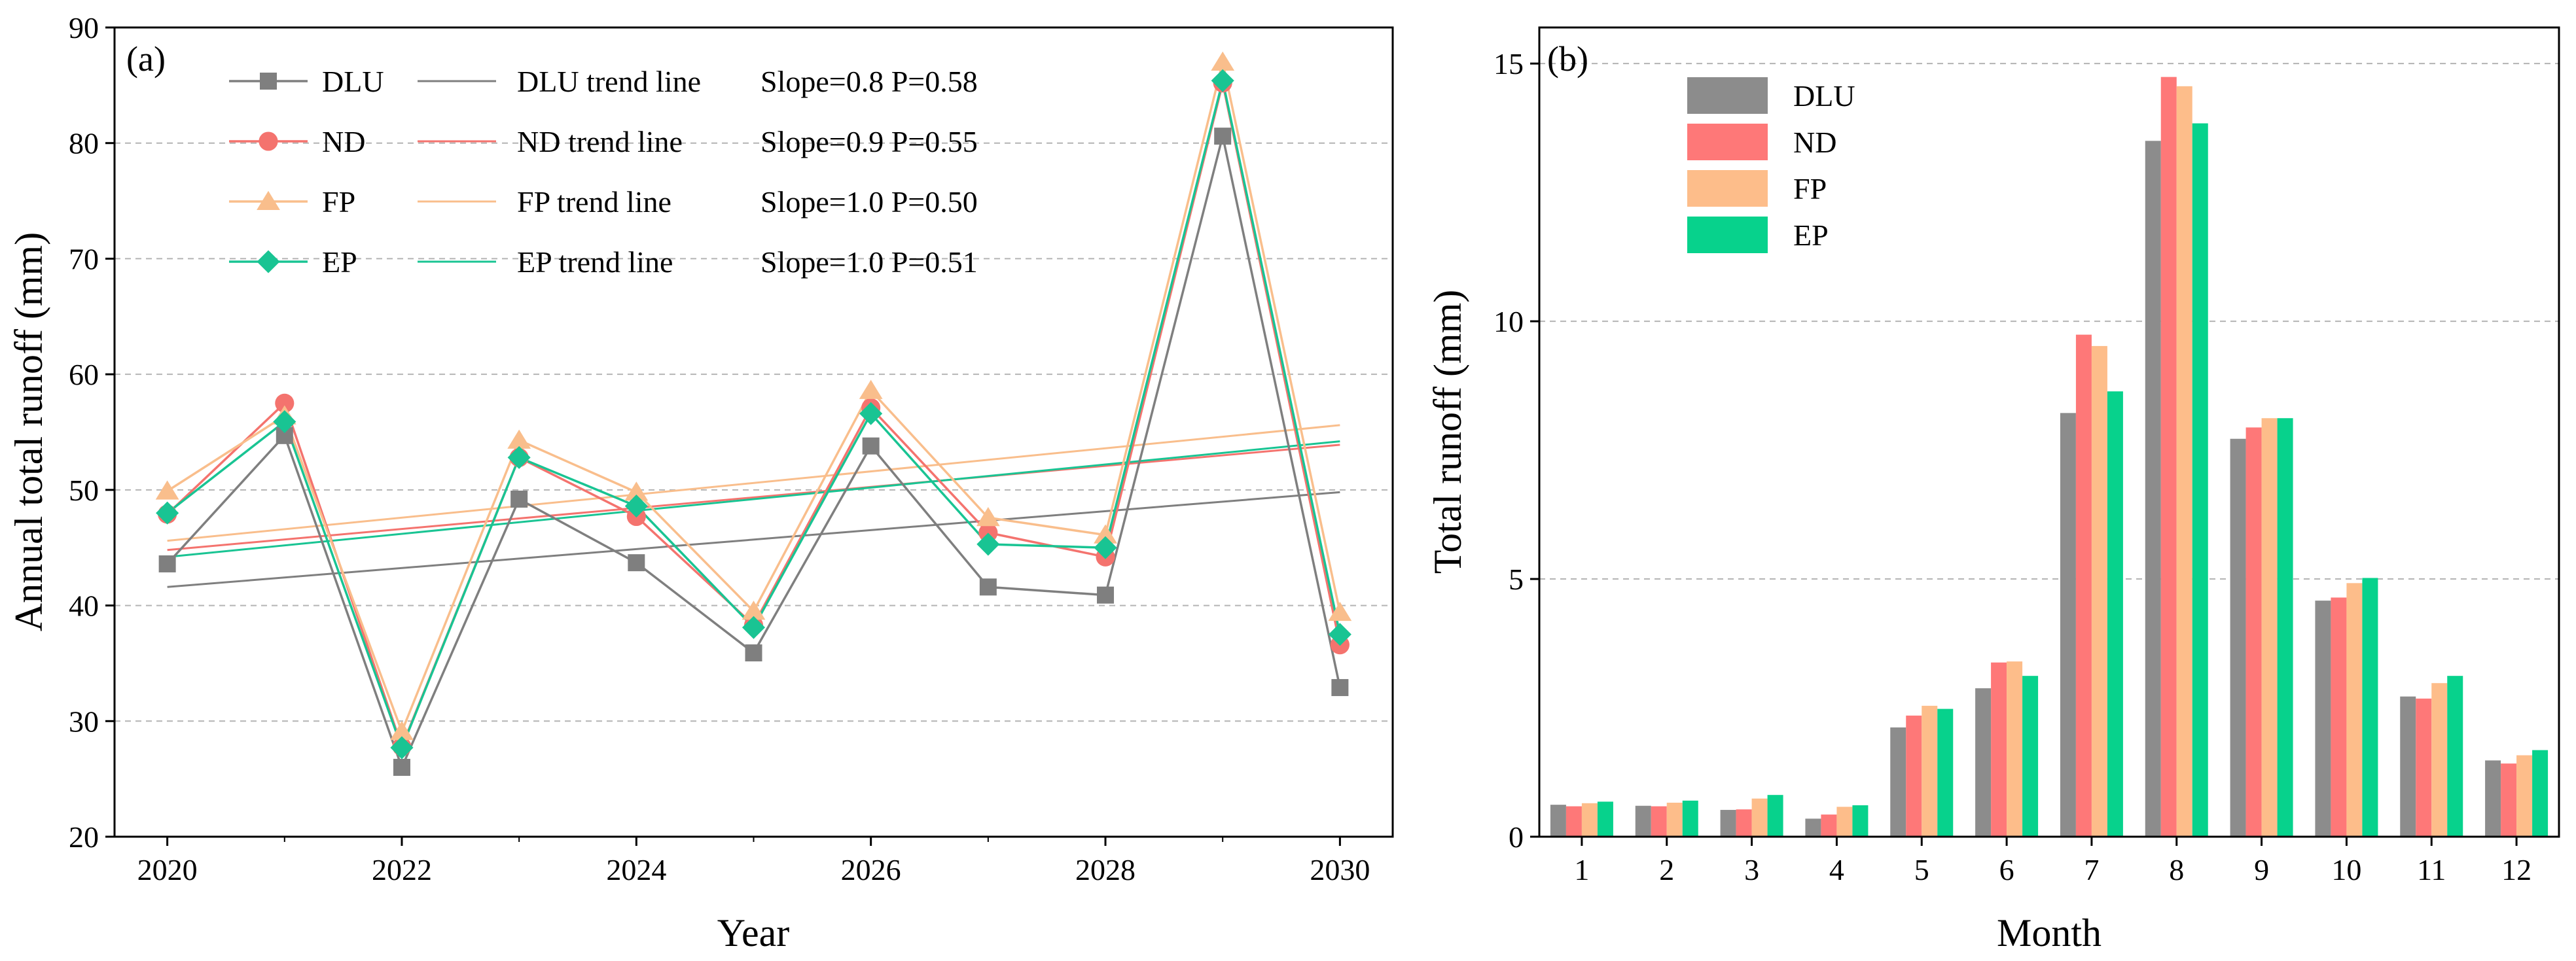  Describe the element at coordinates (2091, 869) in the screenshot. I see `x-tick-label-b: 7` at that location.